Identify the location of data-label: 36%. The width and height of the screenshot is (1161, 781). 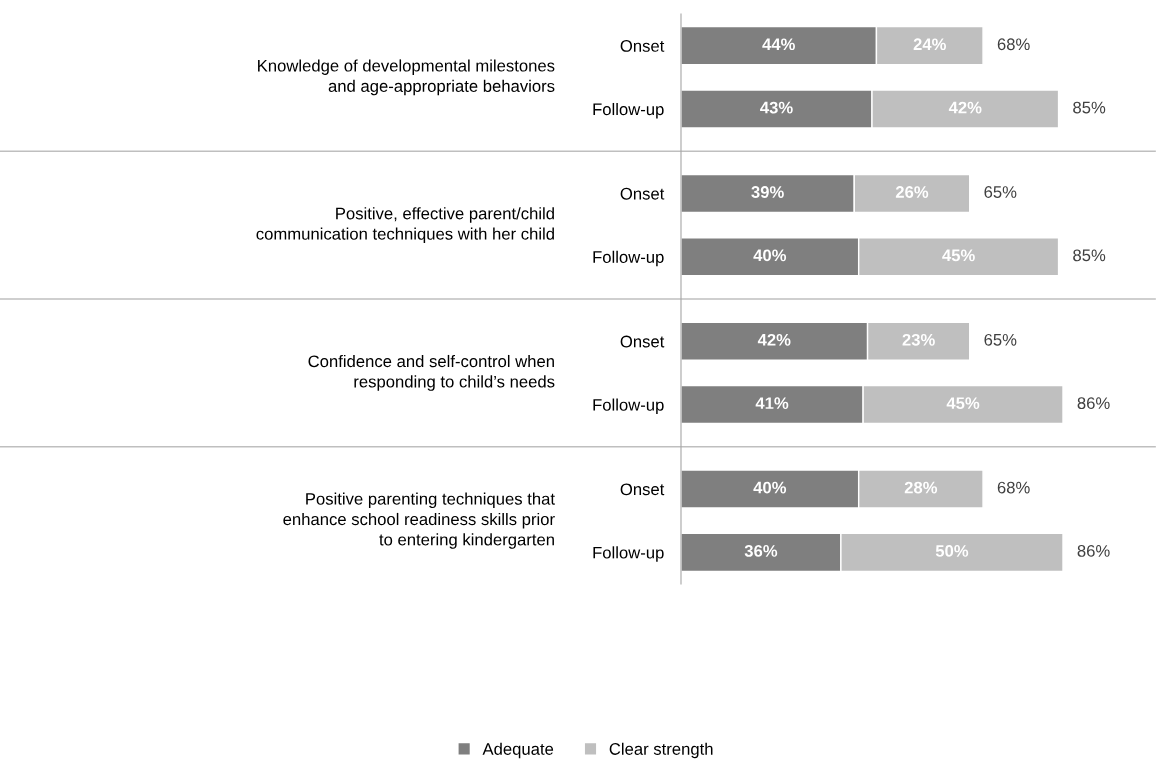
(761, 551).